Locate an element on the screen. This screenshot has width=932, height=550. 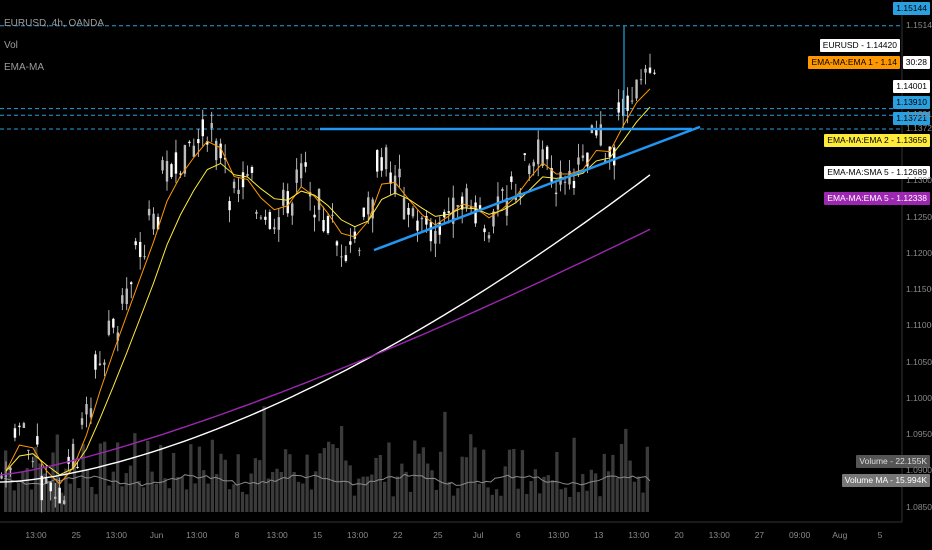
x-tick-label: 15 is located at coordinates (317, 535).